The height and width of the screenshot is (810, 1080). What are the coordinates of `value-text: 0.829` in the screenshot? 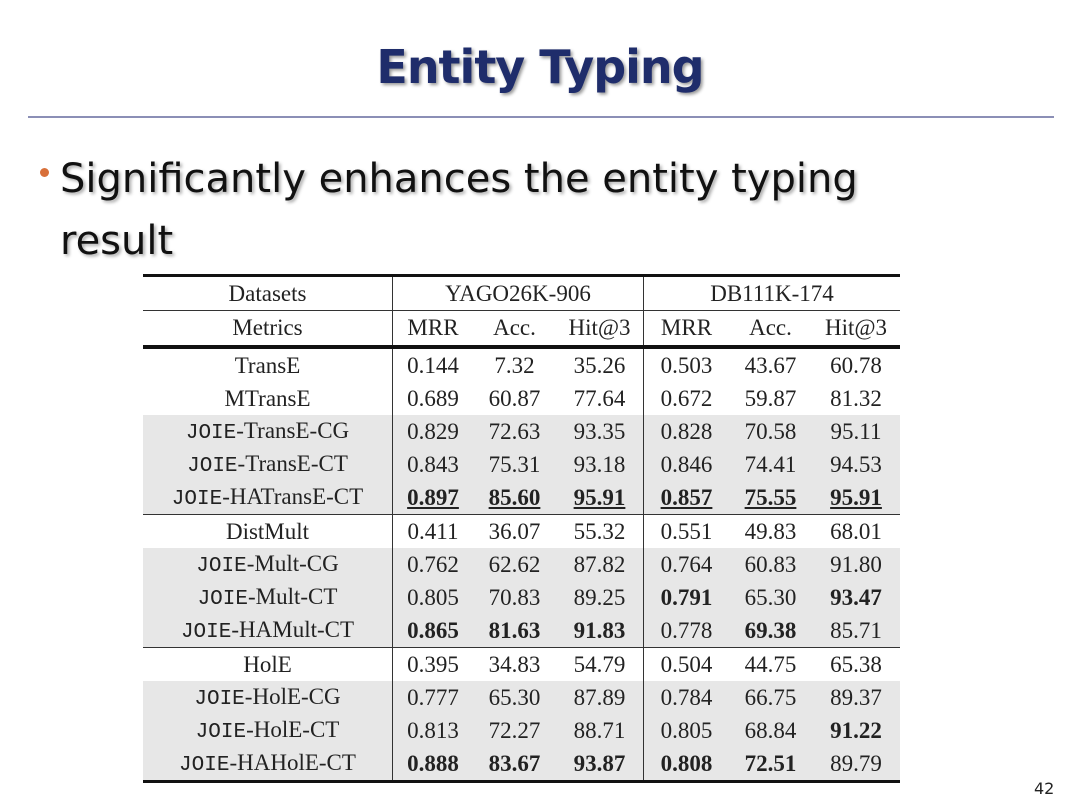 It's located at (433, 431).